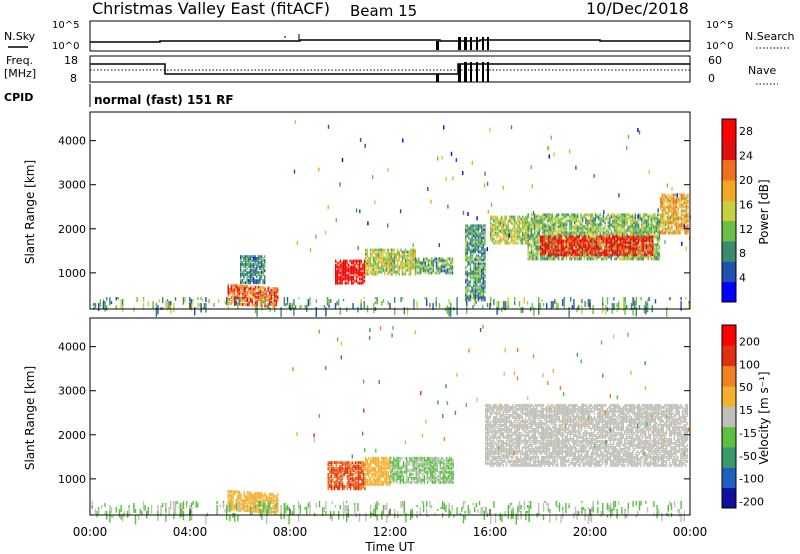 The width and height of the screenshot is (800, 554). I want to click on velocity-colorbar-tick-label: -100, so click(751, 479).